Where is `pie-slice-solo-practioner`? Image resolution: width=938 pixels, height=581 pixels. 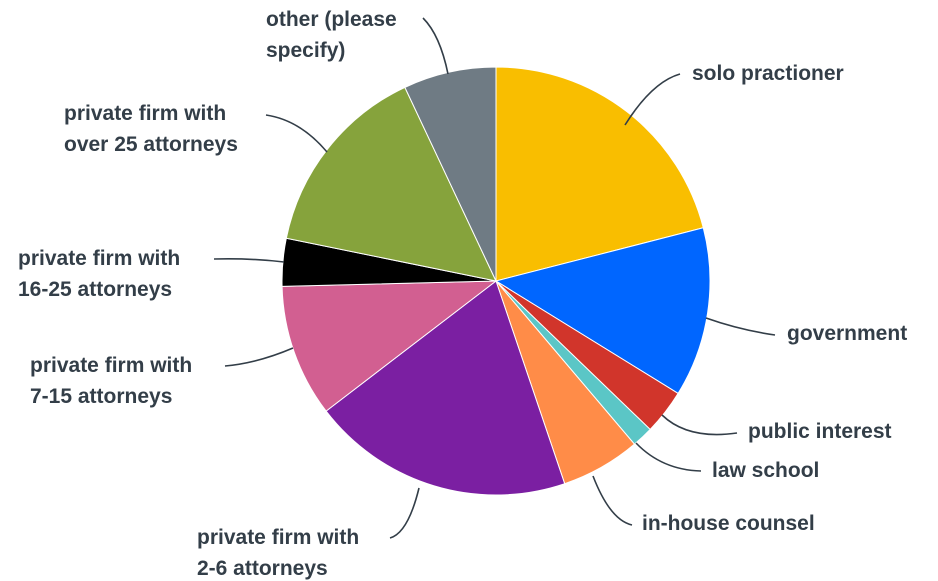
pie-slice-solo-practioner is located at coordinates (599, 174).